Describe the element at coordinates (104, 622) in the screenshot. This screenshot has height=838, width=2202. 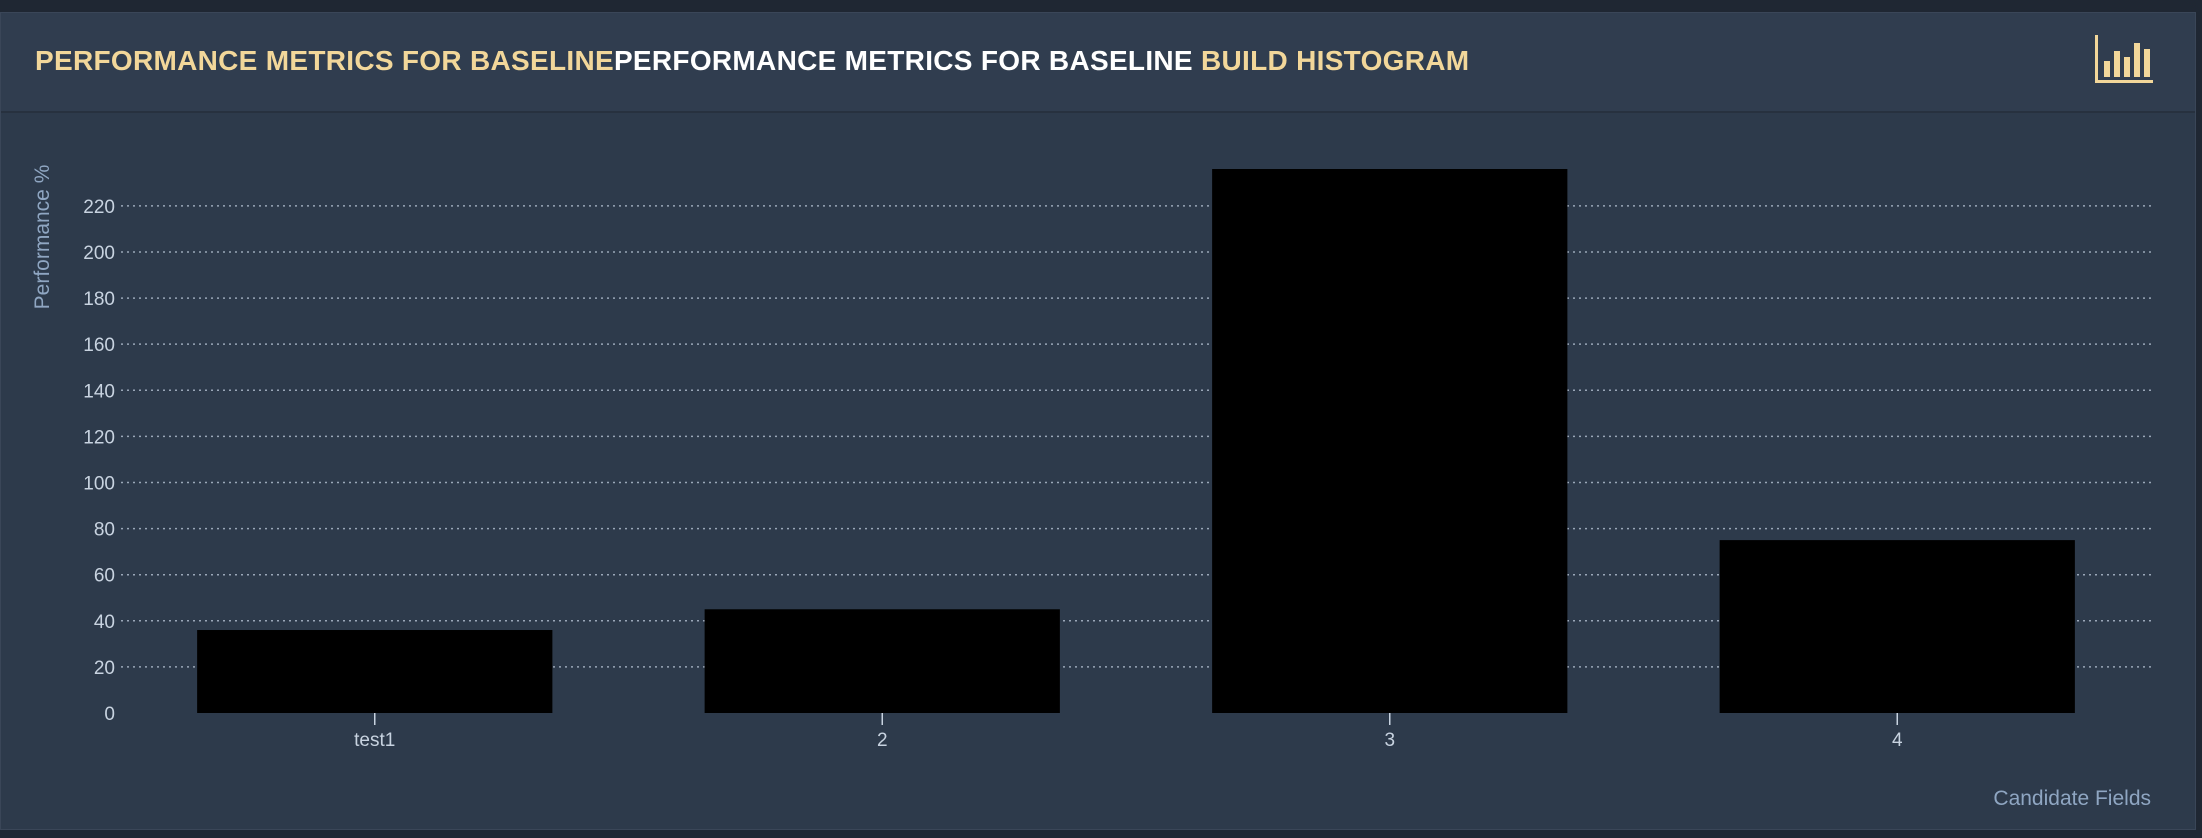
I see `y-tick-label: 40` at that location.